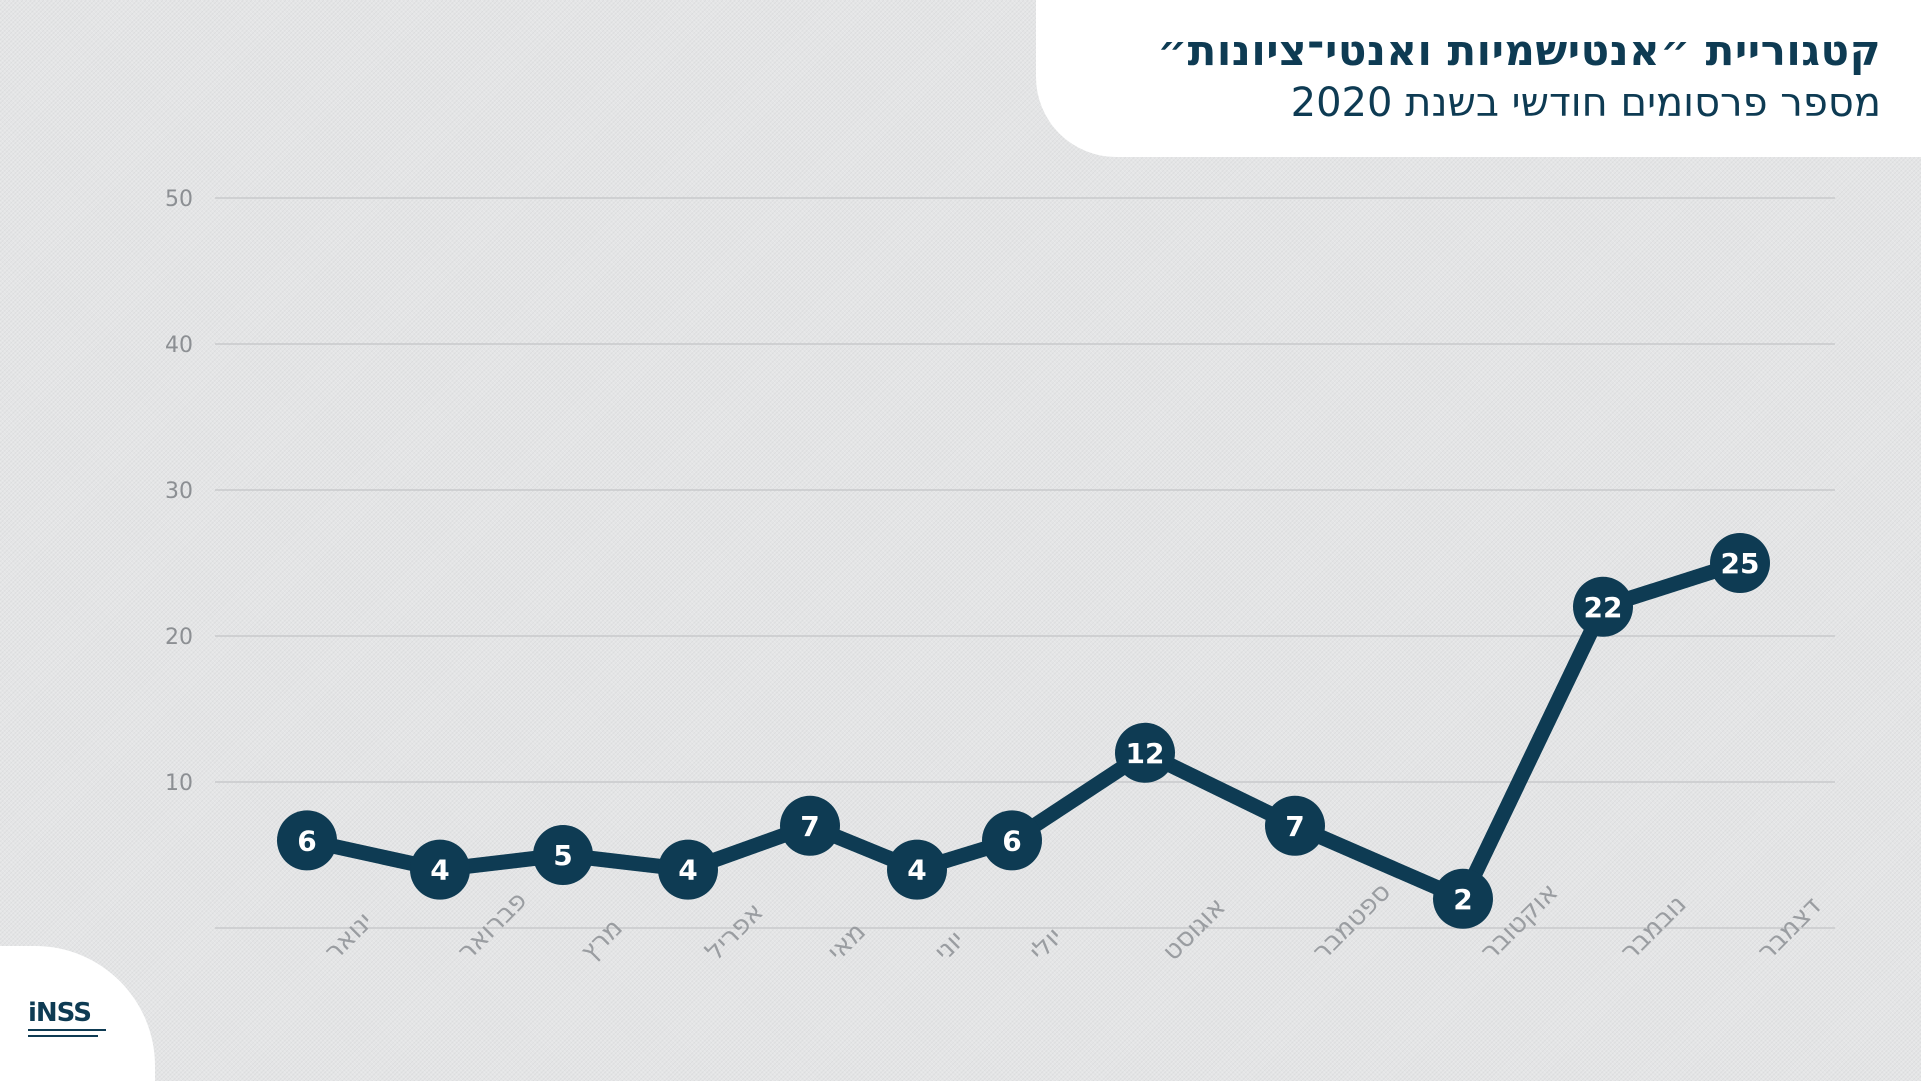 This screenshot has height=1081, width=1921. I want to click on data-label: 25, so click(1740, 563).